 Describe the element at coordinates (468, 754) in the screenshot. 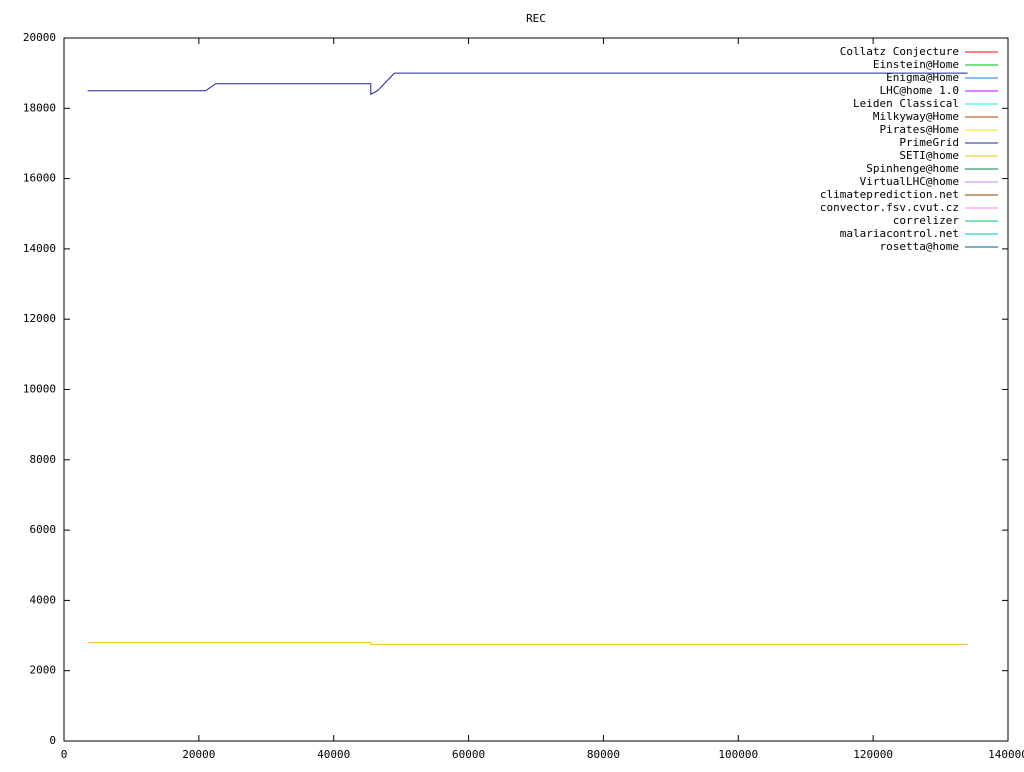

I see `x-tick-label: 60000` at that location.